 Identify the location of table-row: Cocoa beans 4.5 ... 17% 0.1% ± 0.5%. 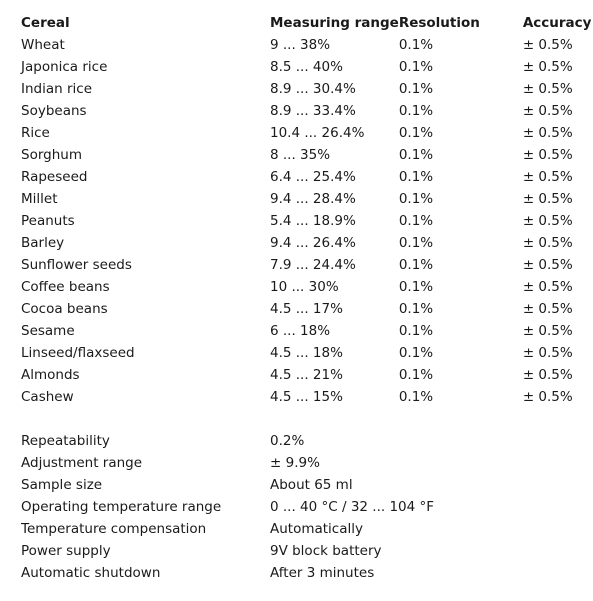
(307, 309).